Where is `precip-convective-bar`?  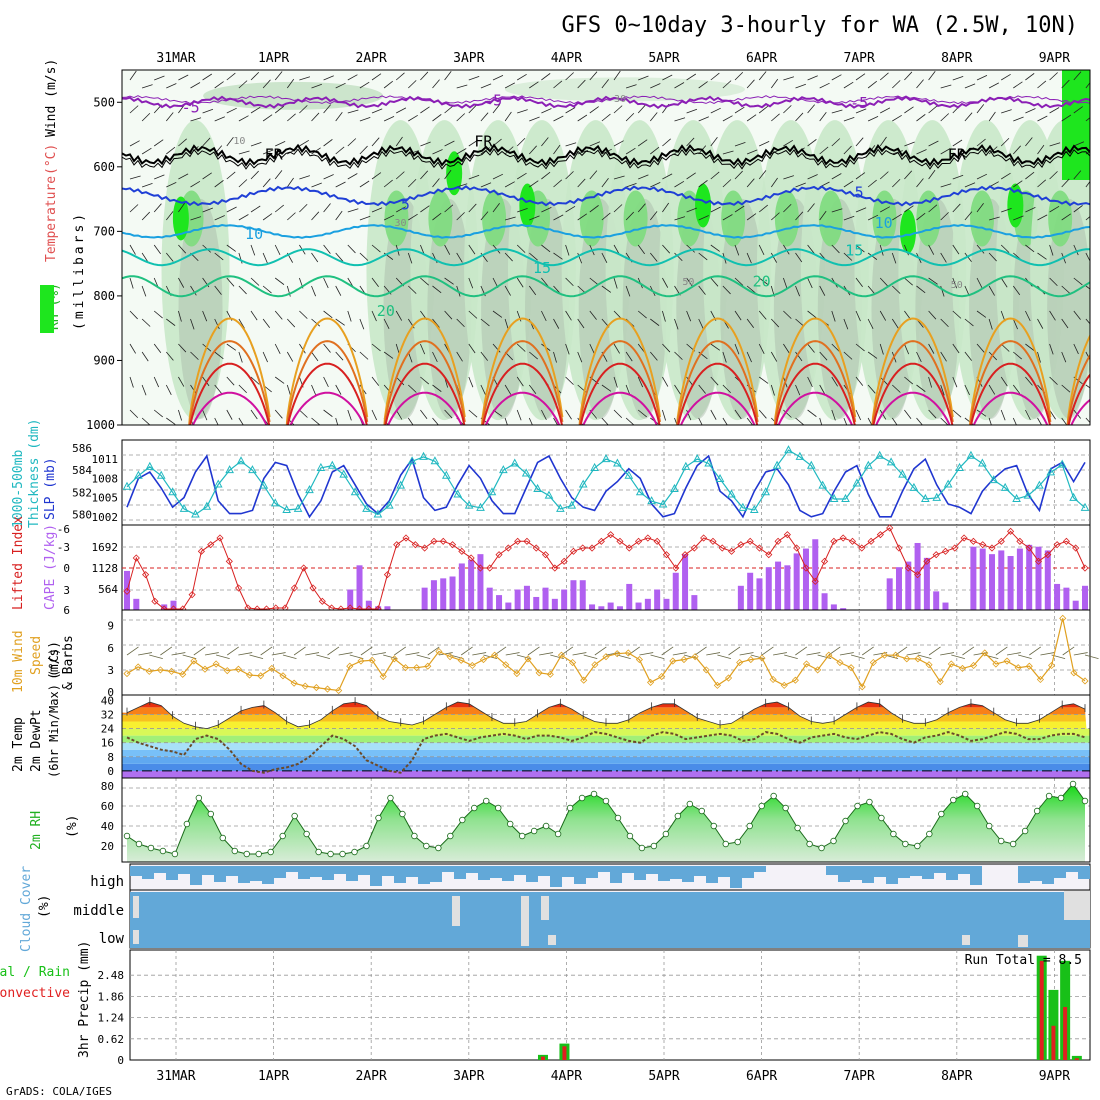 precip-convective-bar is located at coordinates (564, 1053).